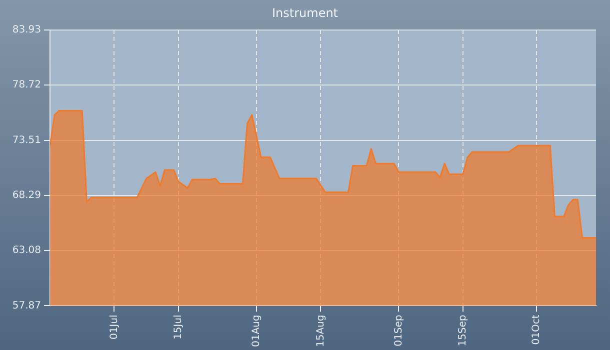 The width and height of the screenshot is (610, 350). Describe the element at coordinates (26, 140) in the screenshot. I see `y-tick-label: 73.51` at that location.